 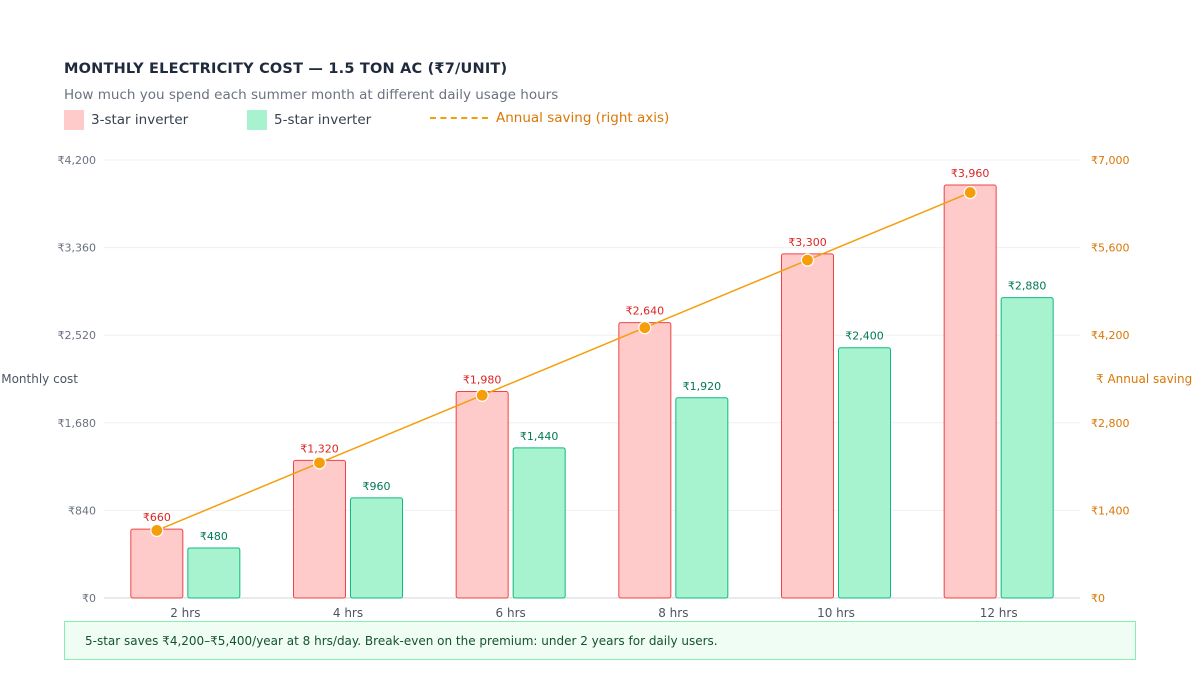 I want to click on x-tick-label: 2 hrs, so click(x=185, y=613).